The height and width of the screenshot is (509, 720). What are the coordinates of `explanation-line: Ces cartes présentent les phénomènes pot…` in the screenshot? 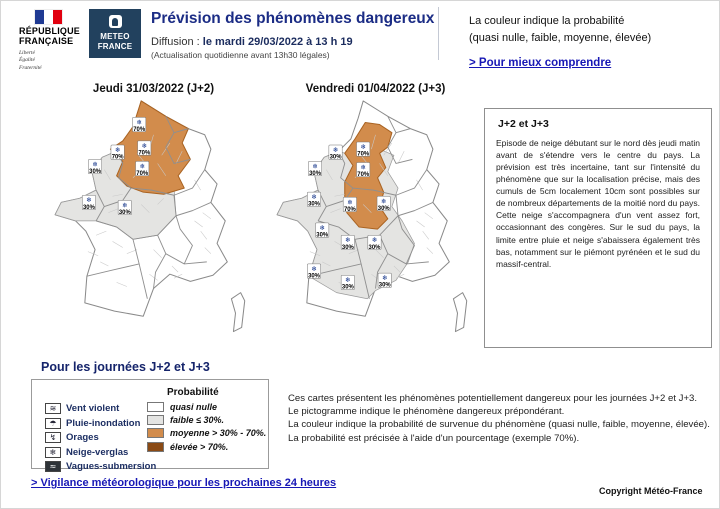 It's located at (493, 398).